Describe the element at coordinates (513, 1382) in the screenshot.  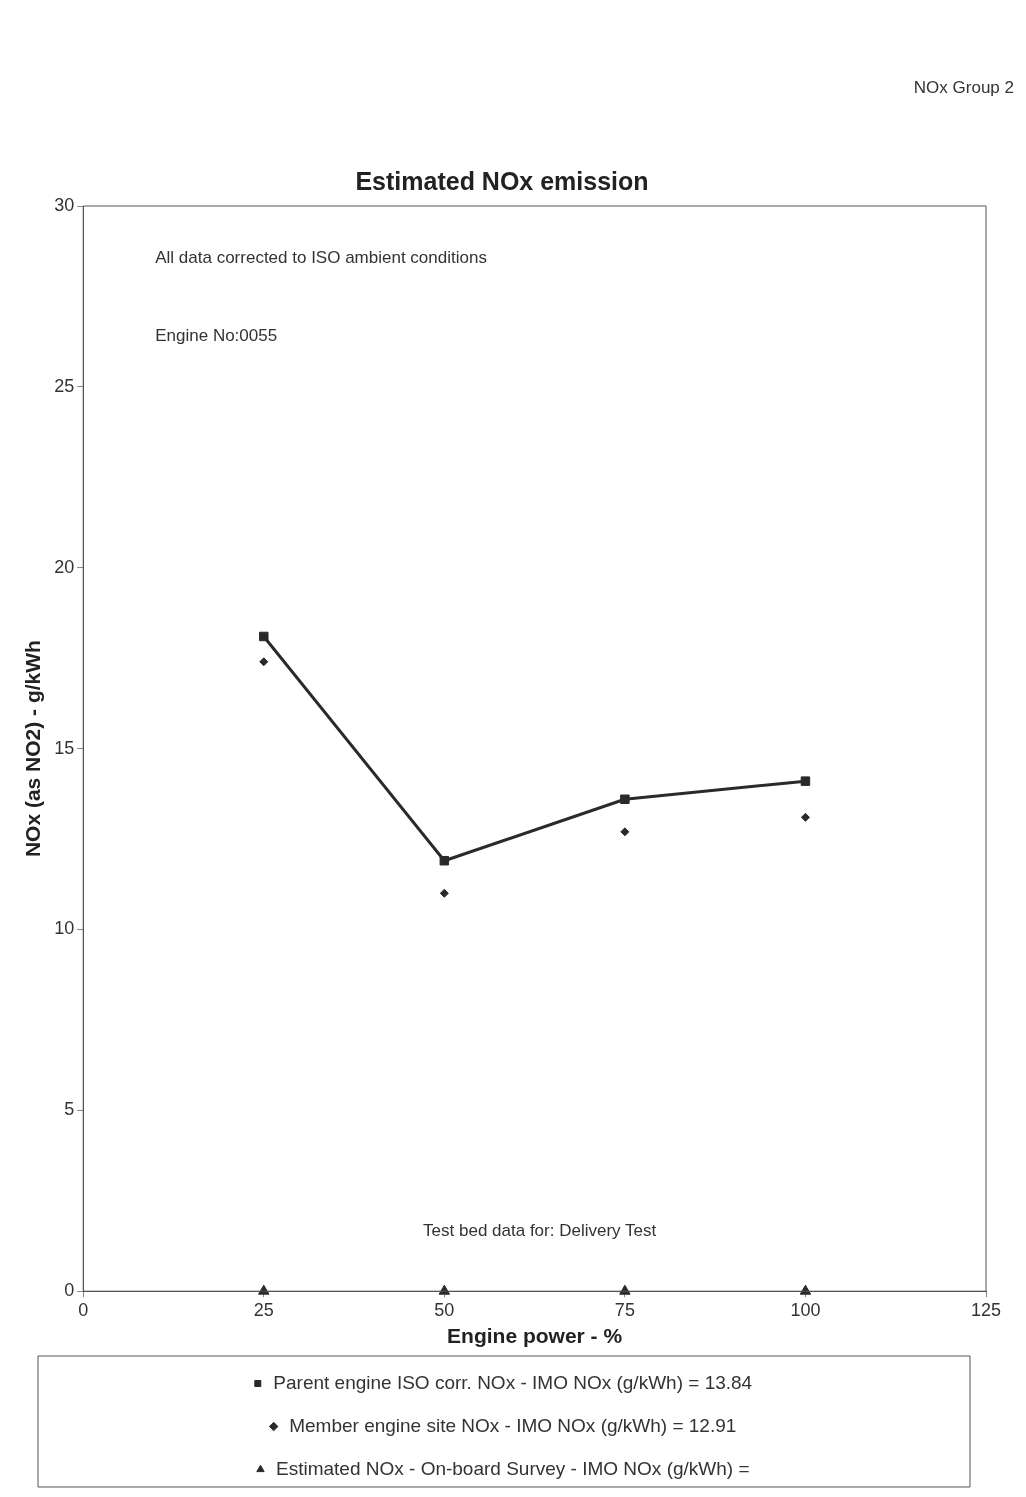
I see `legend-label: Parent engine ISO corr. NOx - IMO NOx (g/kWh) = 13.84` at that location.